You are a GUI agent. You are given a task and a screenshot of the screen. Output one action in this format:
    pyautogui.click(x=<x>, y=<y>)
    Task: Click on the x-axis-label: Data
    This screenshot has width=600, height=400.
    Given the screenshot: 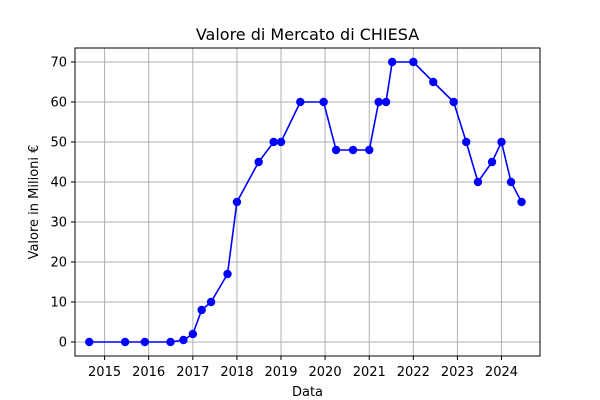 What is the action you would take?
    pyautogui.click(x=307, y=392)
    